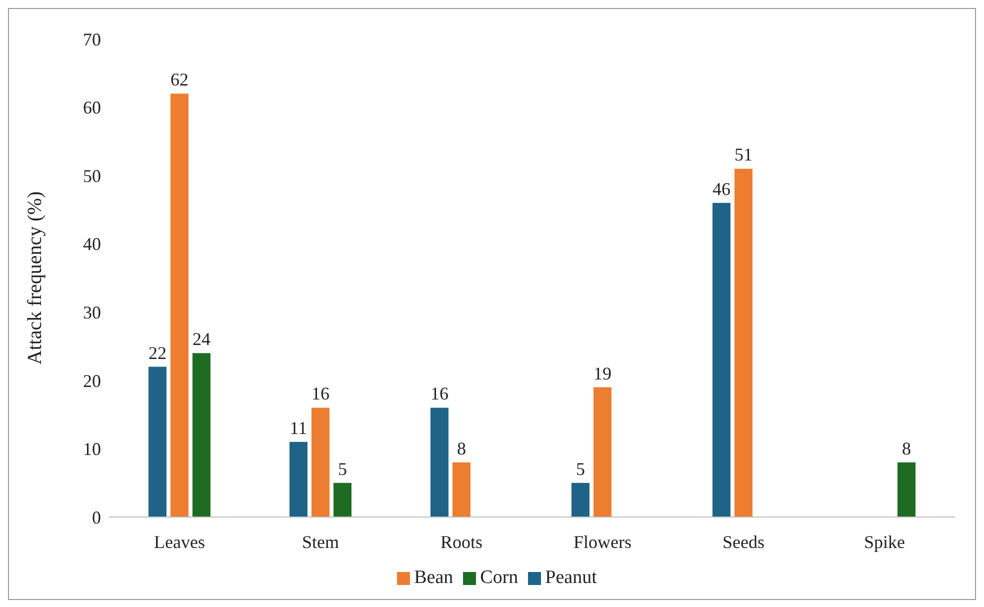  Describe the element at coordinates (92, 449) in the screenshot. I see `y-tick-label: 10` at that location.